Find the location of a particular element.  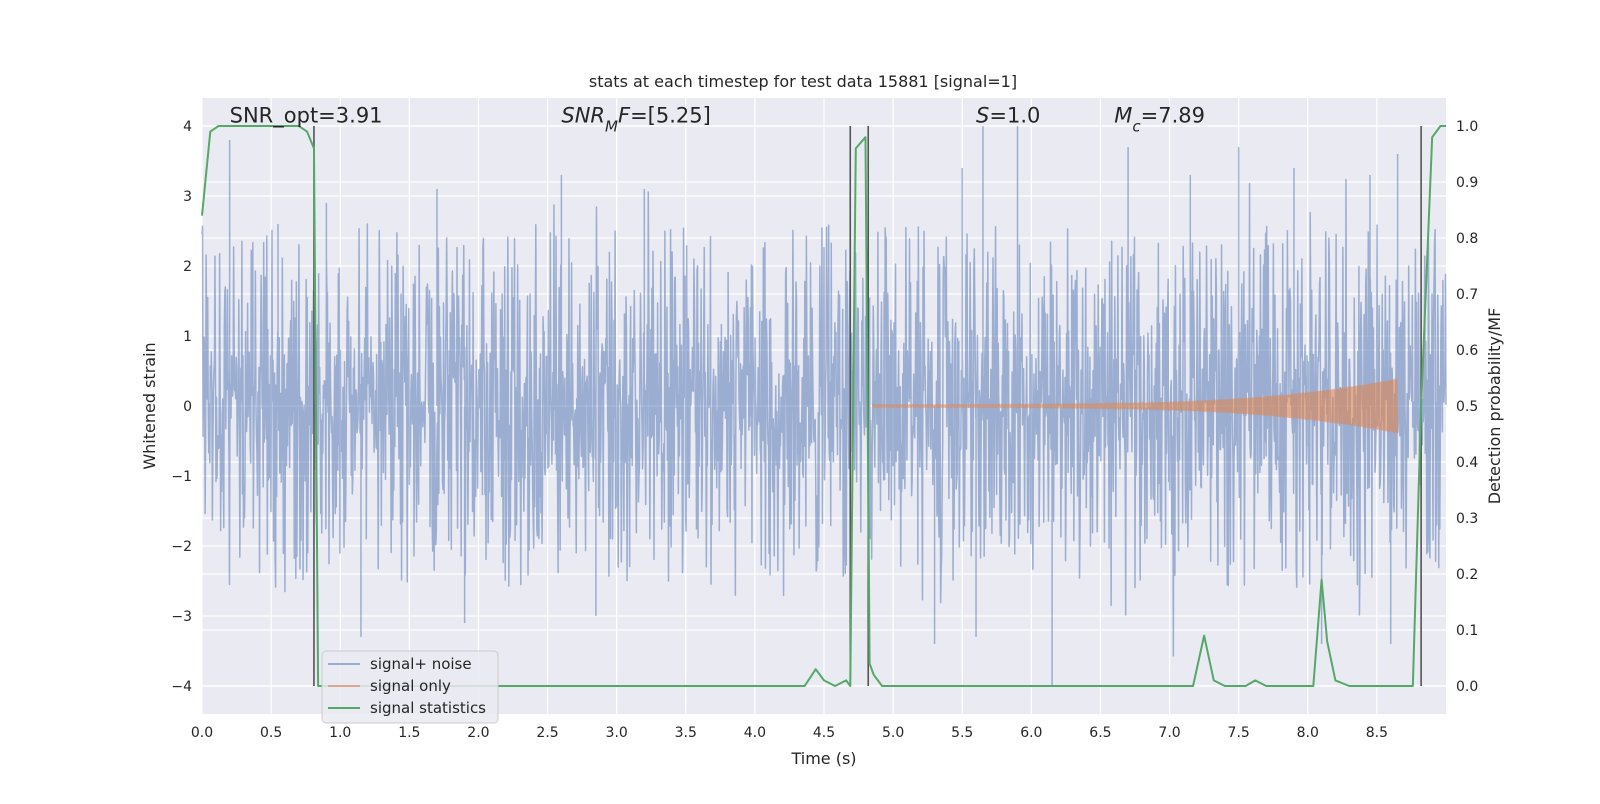

annotation-snr-mf: SNRMF=[5.25] is located at coordinates (635, 120).